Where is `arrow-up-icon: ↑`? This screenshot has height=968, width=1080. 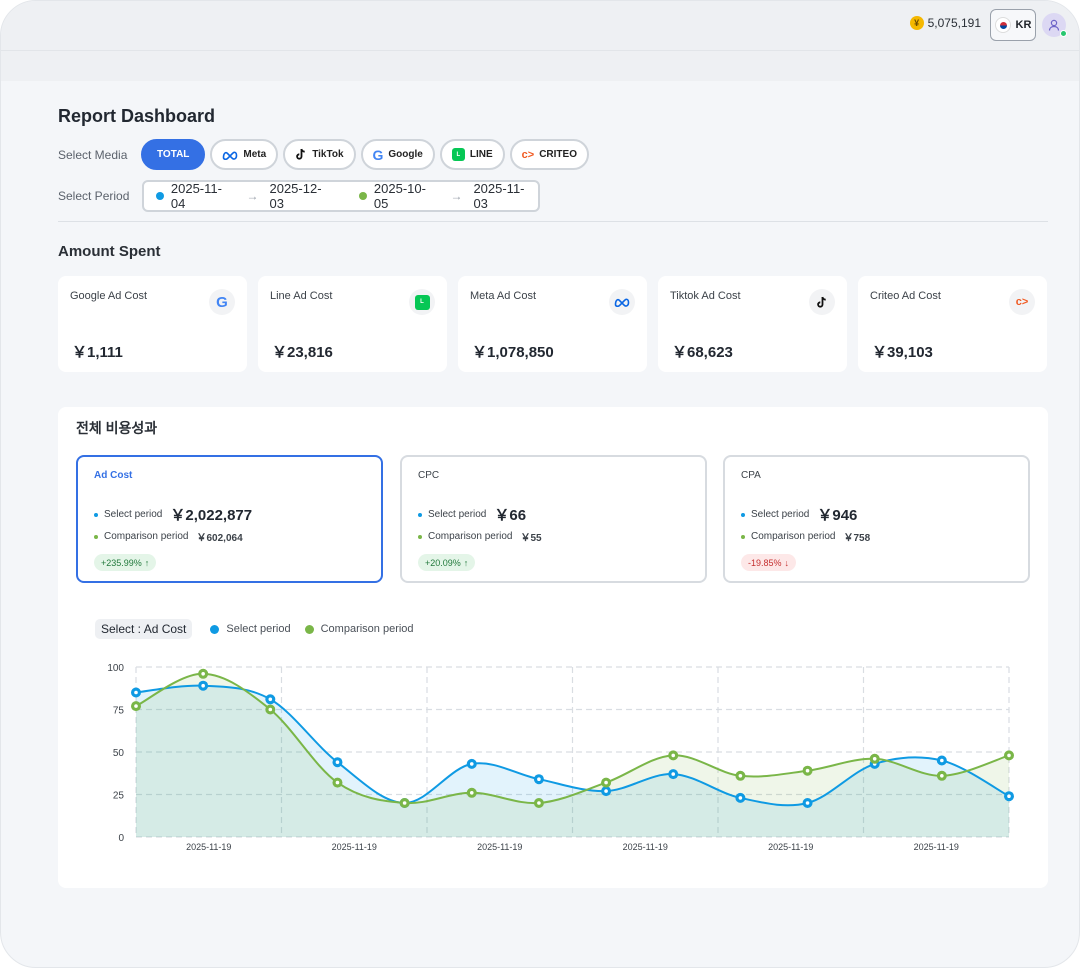
arrow-up-icon: ↑ is located at coordinates (466, 562).